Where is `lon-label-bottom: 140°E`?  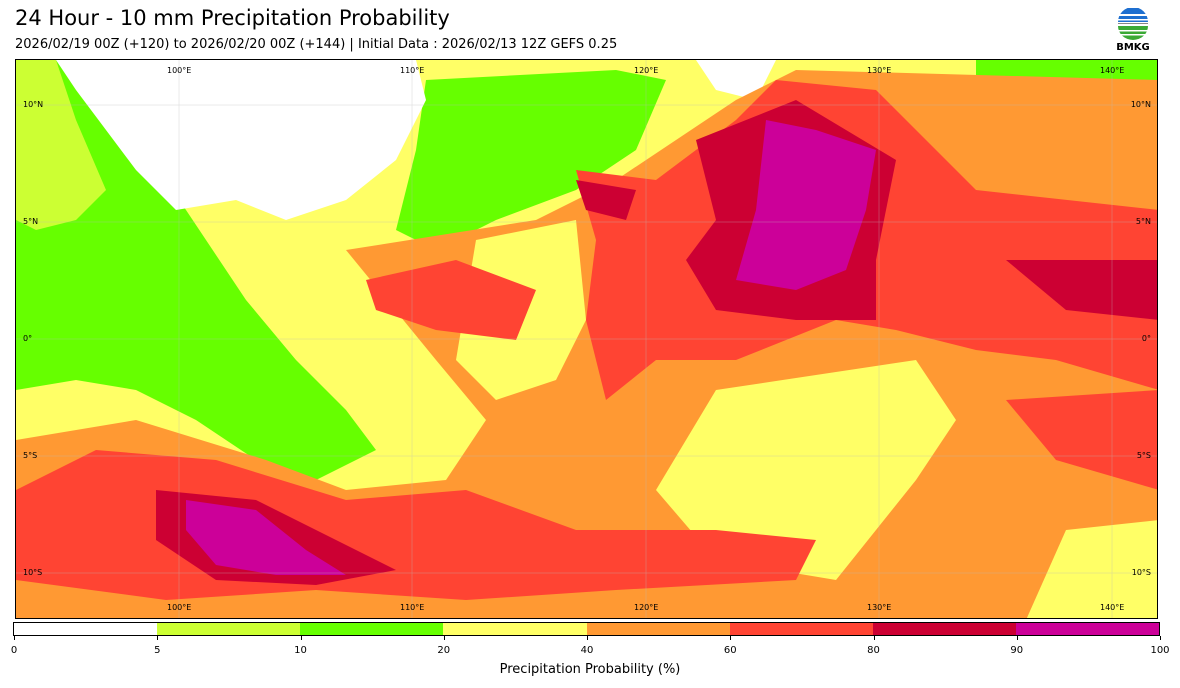 lon-label-bottom: 140°E is located at coordinates (1112, 607).